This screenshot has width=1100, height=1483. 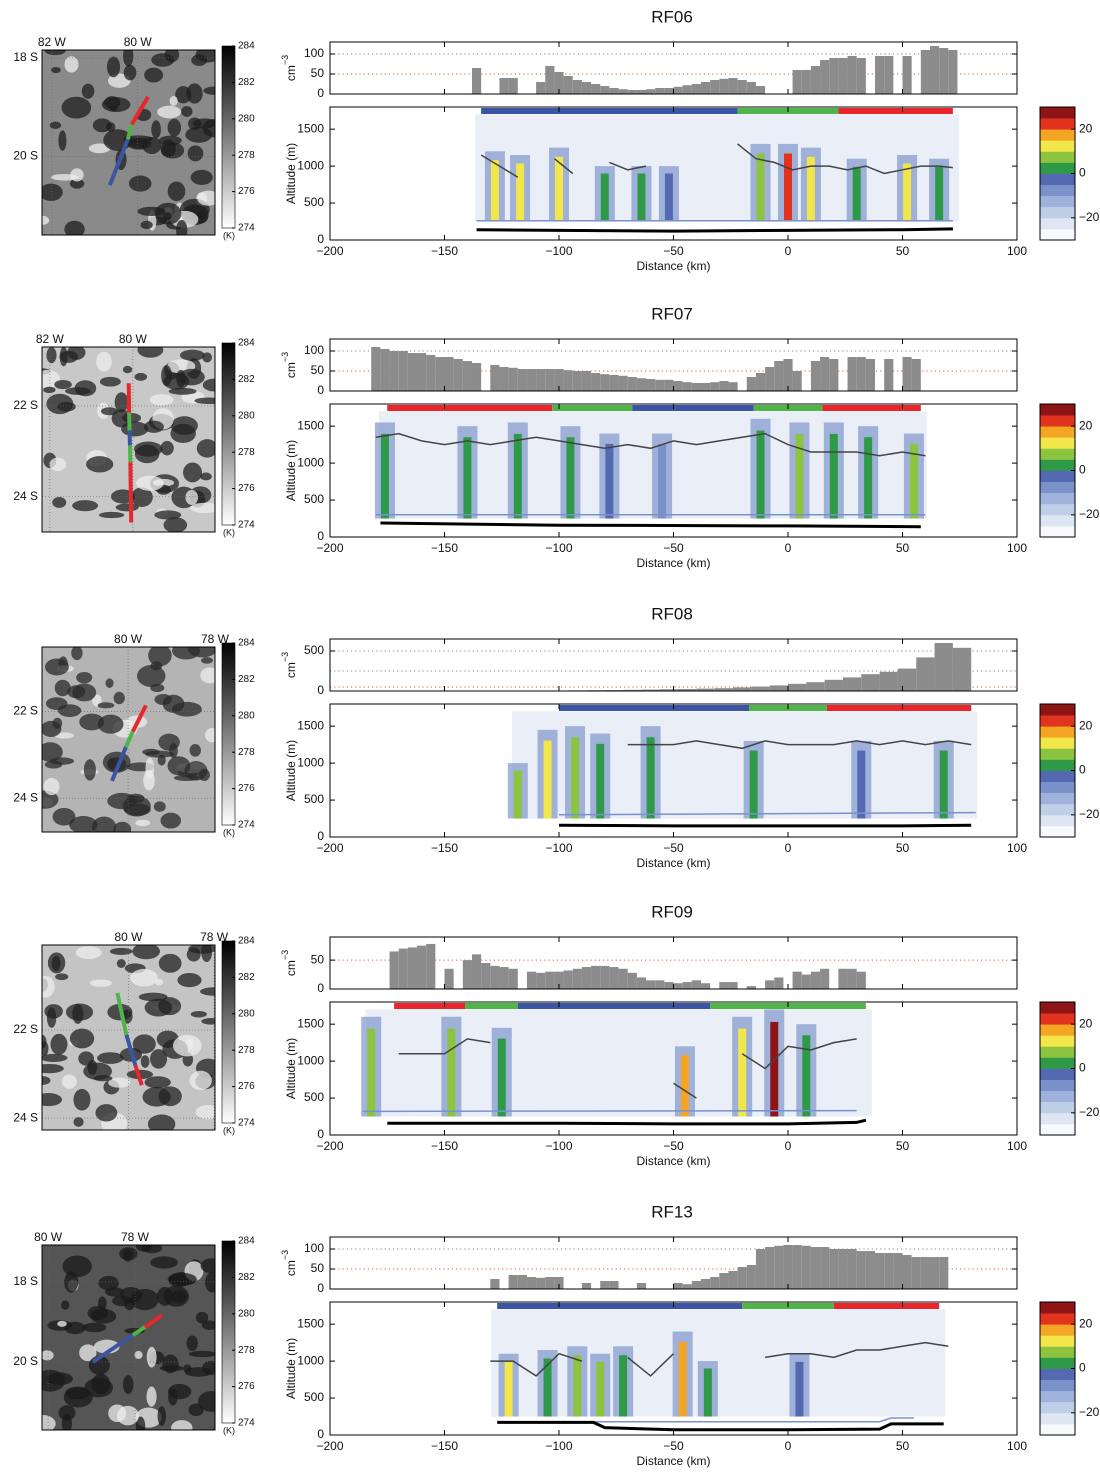 I want to click on lat-label: 22 S, so click(x=25, y=1029).